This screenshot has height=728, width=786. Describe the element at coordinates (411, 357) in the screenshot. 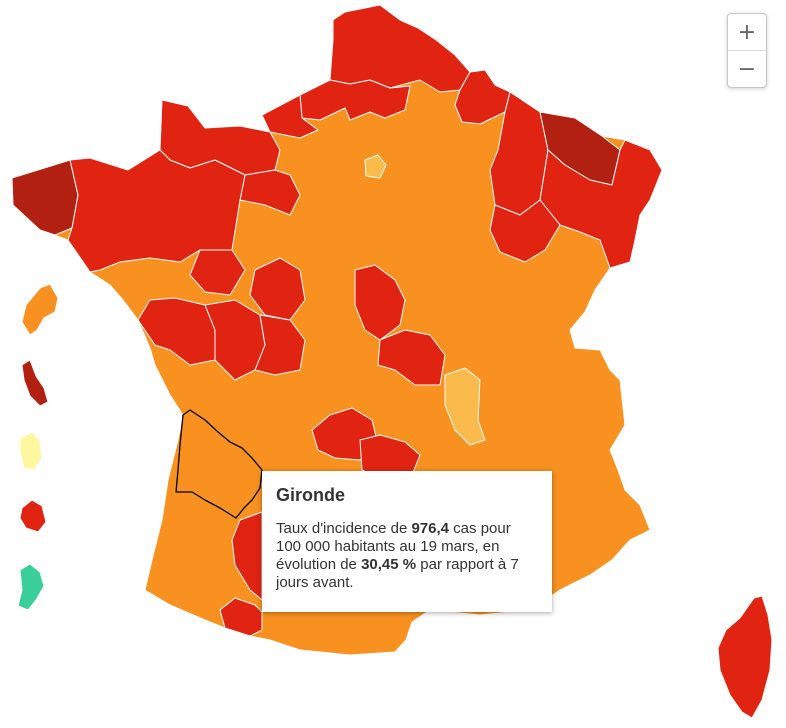

I see `dept-allier` at that location.